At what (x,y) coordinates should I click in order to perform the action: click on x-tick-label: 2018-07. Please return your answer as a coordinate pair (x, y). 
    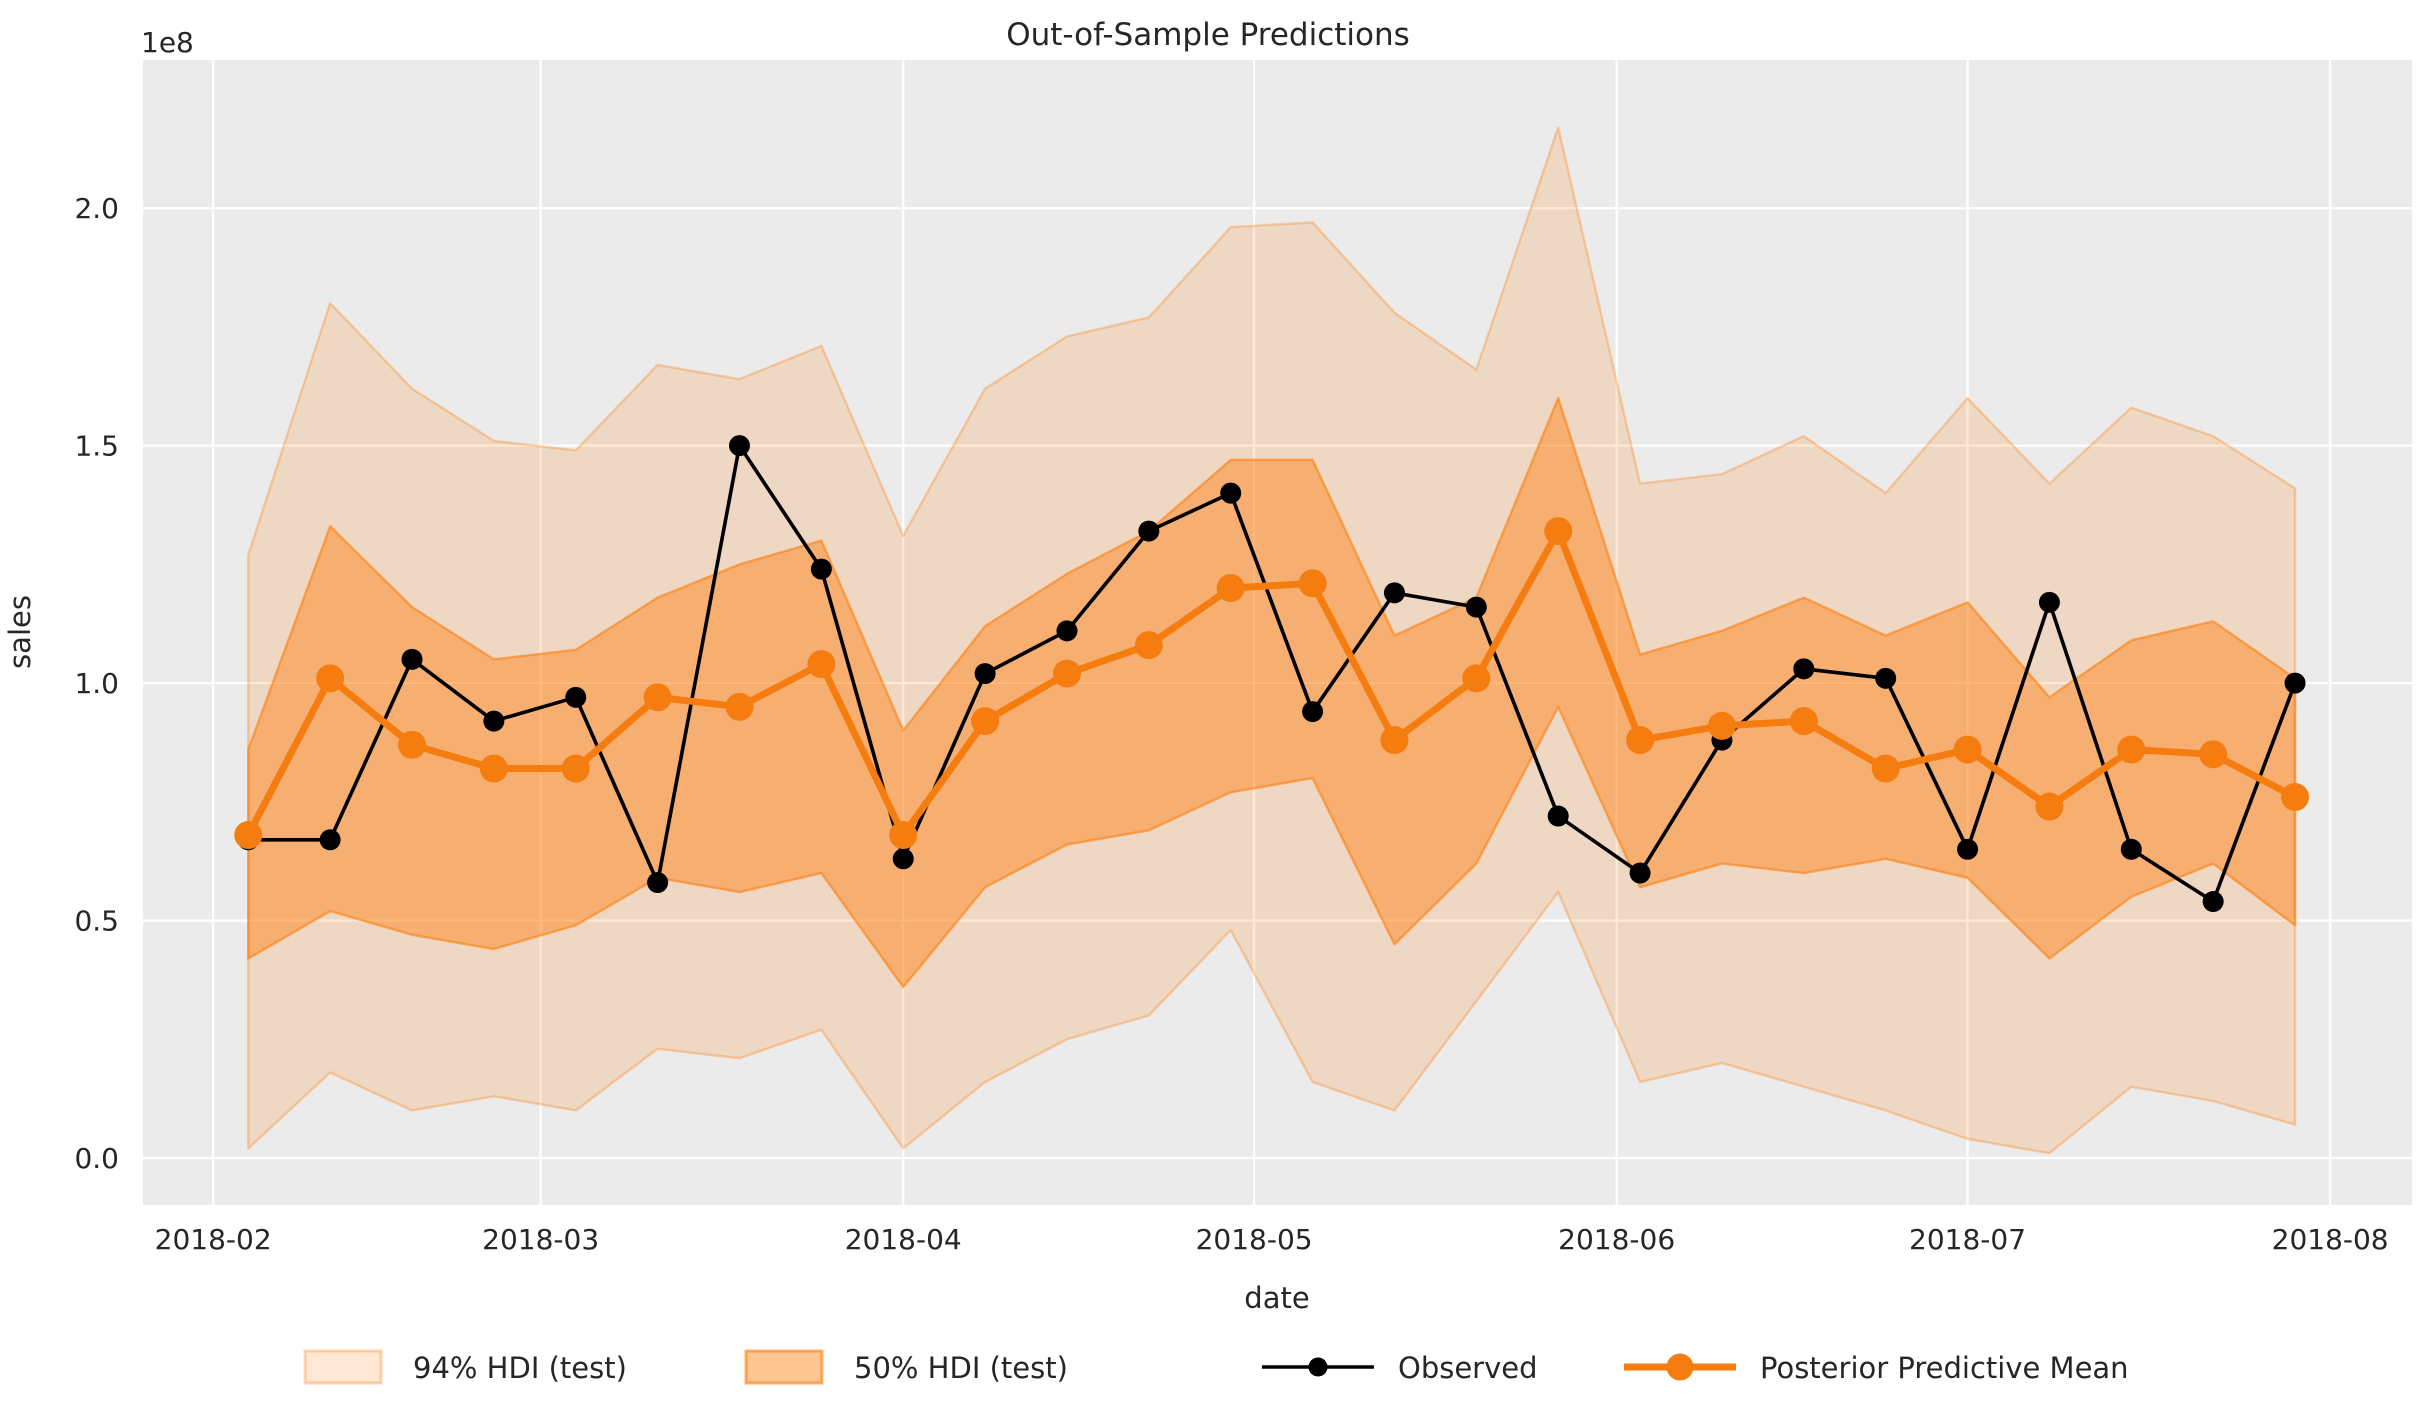
    Looking at the image, I should click on (1967, 1239).